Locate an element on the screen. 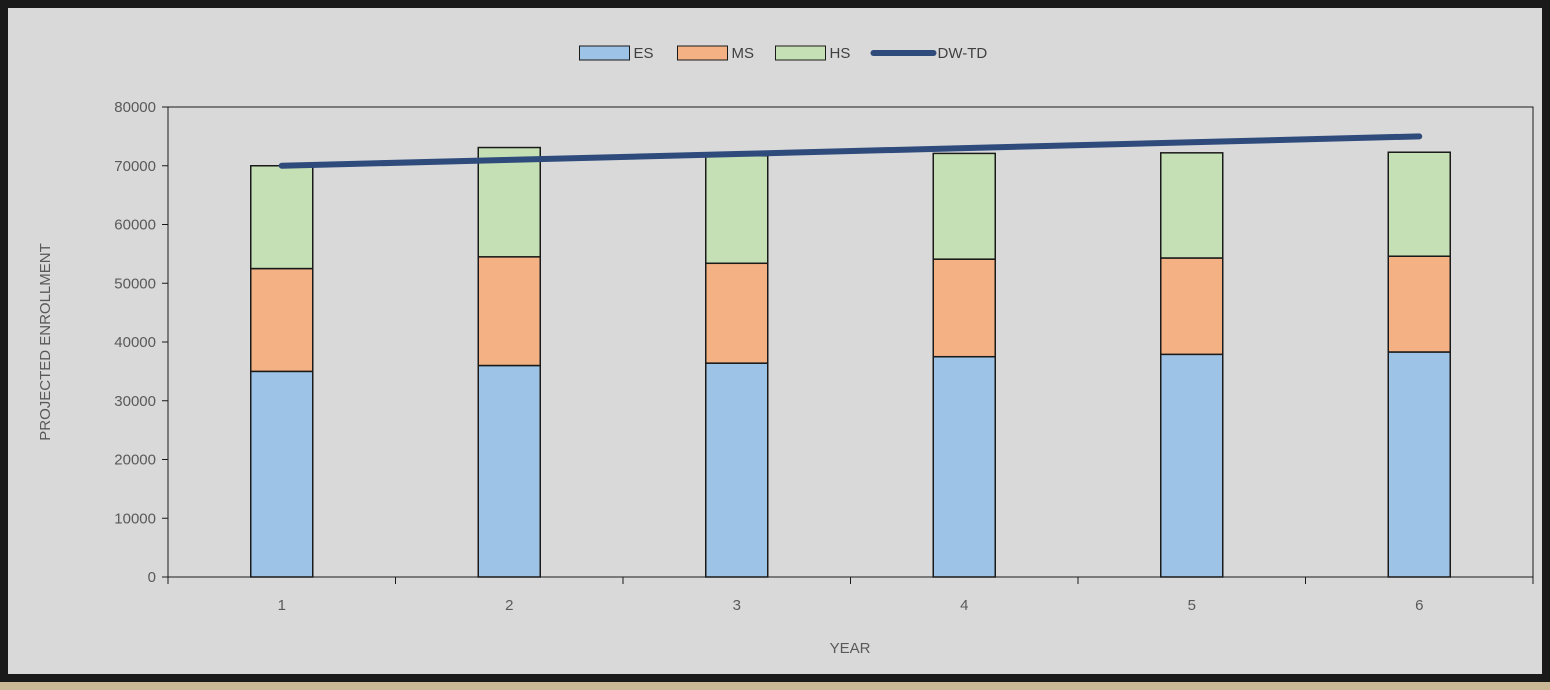 This screenshot has height=690, width=1550. x-tick-label: 2 is located at coordinates (509, 605).